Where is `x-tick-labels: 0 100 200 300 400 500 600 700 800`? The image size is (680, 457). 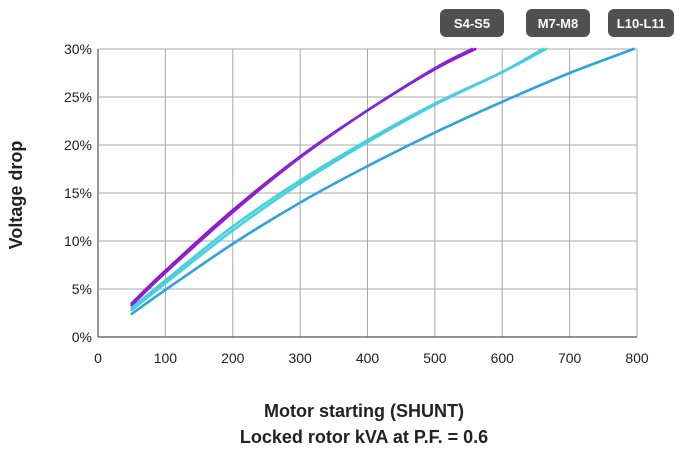 x-tick-labels: 0 100 200 300 400 500 600 700 800 is located at coordinates (371, 358).